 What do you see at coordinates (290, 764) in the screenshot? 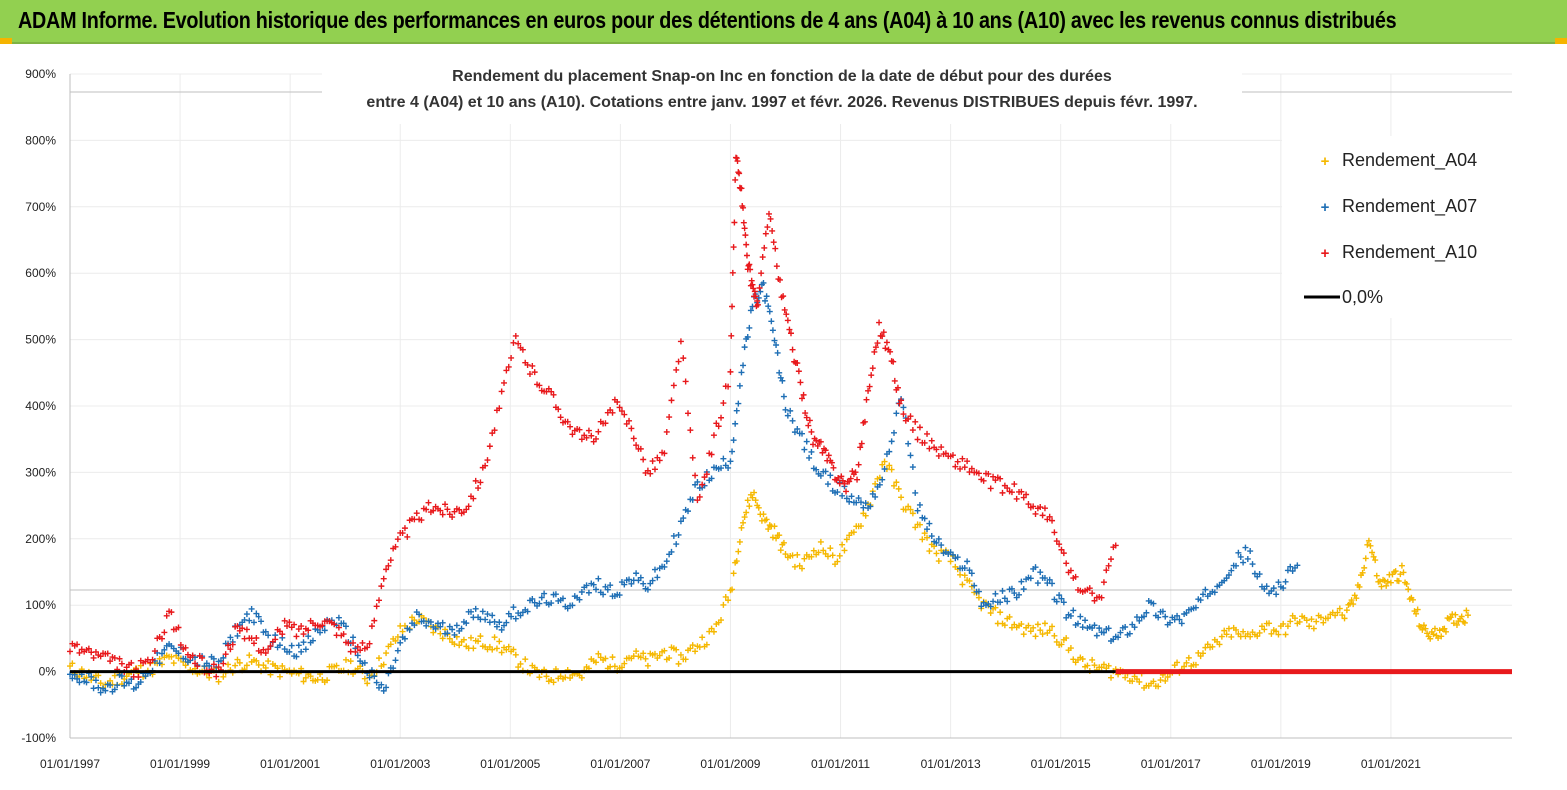
I see `x-tick-label: 01/01/2001` at bounding box center [290, 764].